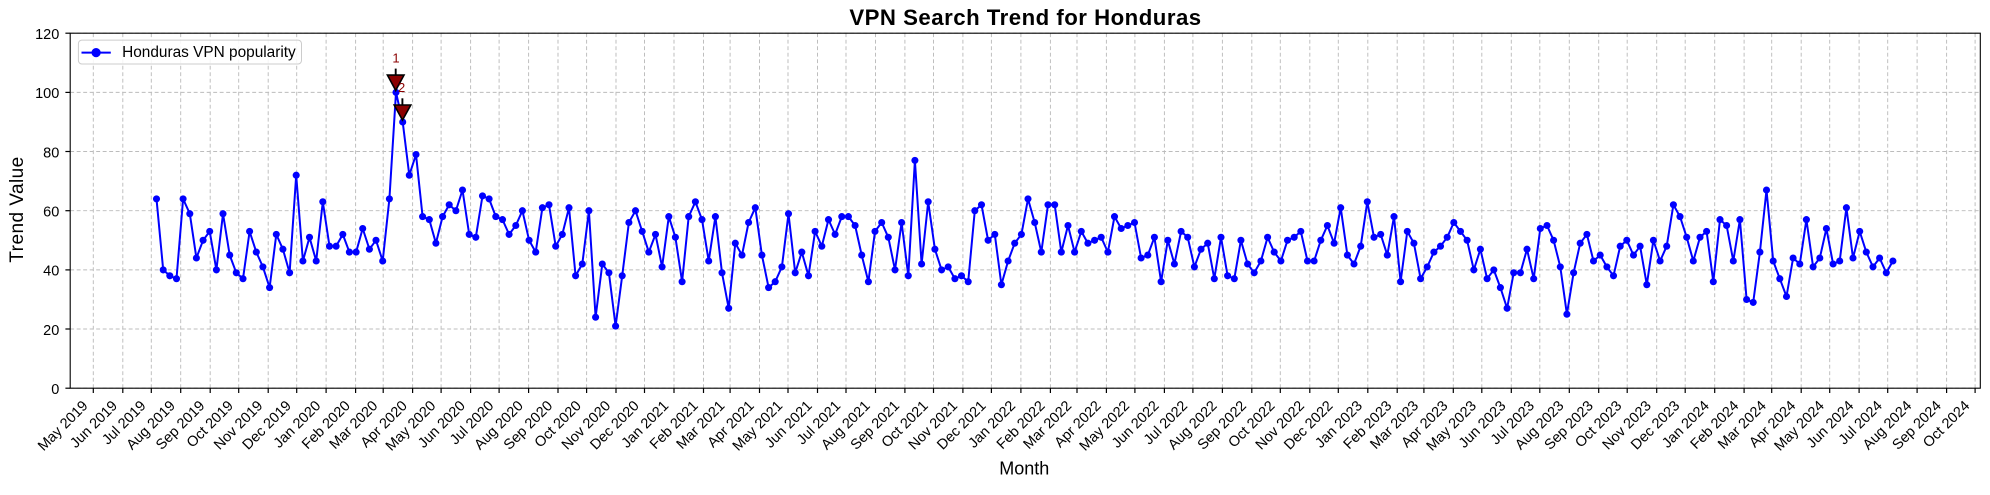 This screenshot has height=495, width=1990. Describe the element at coordinates (1025, 17) in the screenshot. I see `svg-text: VPN Search Trend for Honduras` at that location.